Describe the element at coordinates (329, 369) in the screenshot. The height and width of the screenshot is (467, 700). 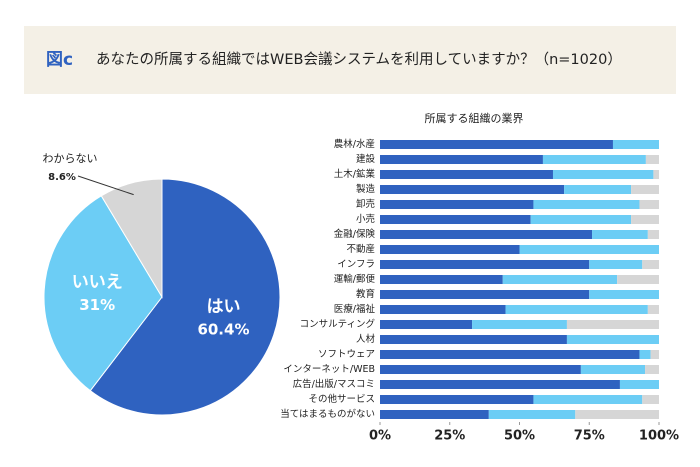
I see `y-tick-label: インターネット/WEB` at that location.